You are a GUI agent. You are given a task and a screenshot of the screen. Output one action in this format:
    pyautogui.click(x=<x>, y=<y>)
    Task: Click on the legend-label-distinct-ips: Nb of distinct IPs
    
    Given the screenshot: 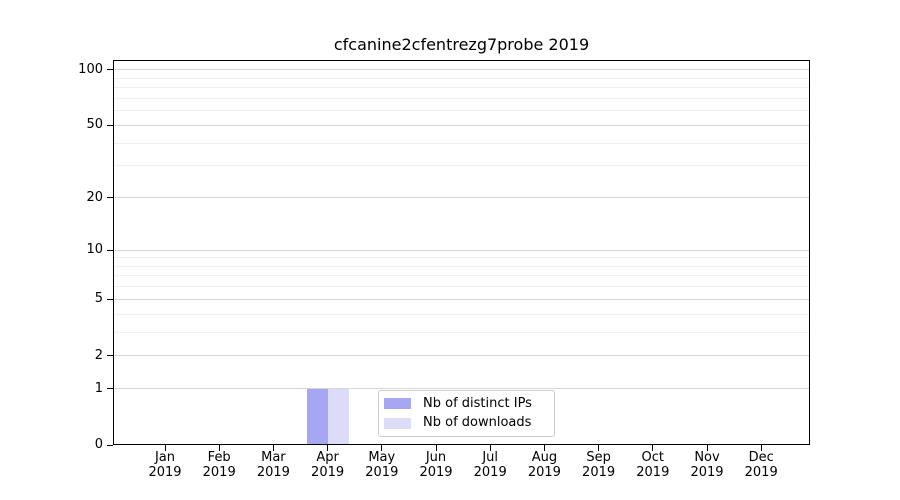 What is the action you would take?
    pyautogui.click(x=477, y=403)
    